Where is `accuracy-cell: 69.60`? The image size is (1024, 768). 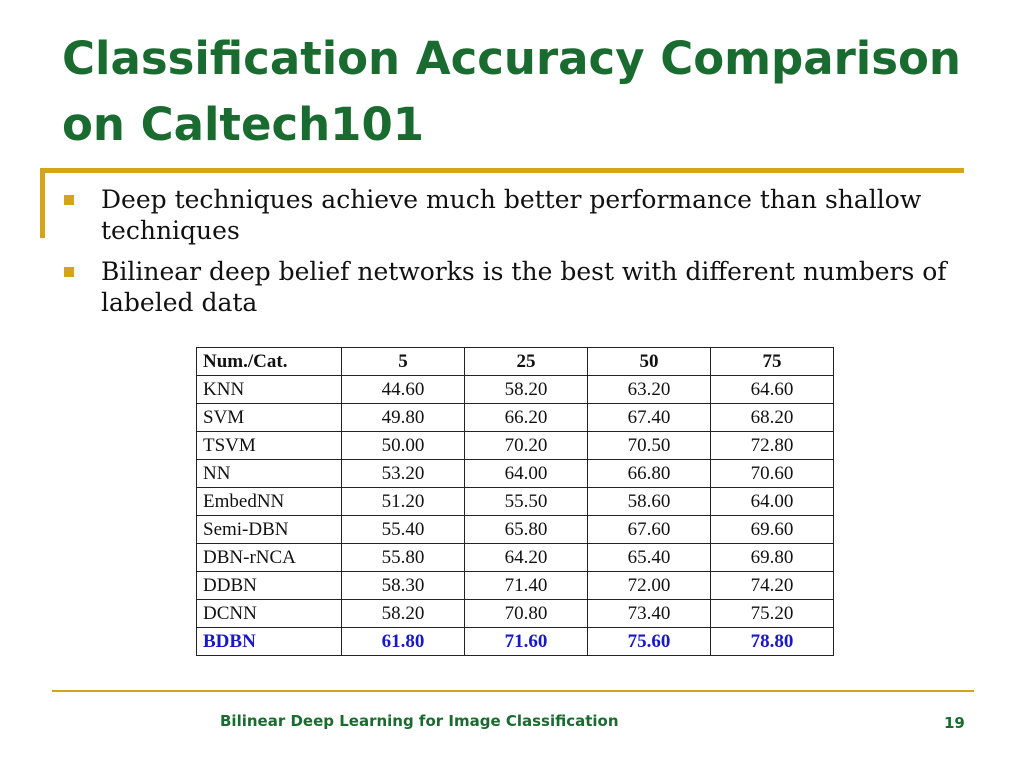 accuracy-cell: 69.60 is located at coordinates (772, 529).